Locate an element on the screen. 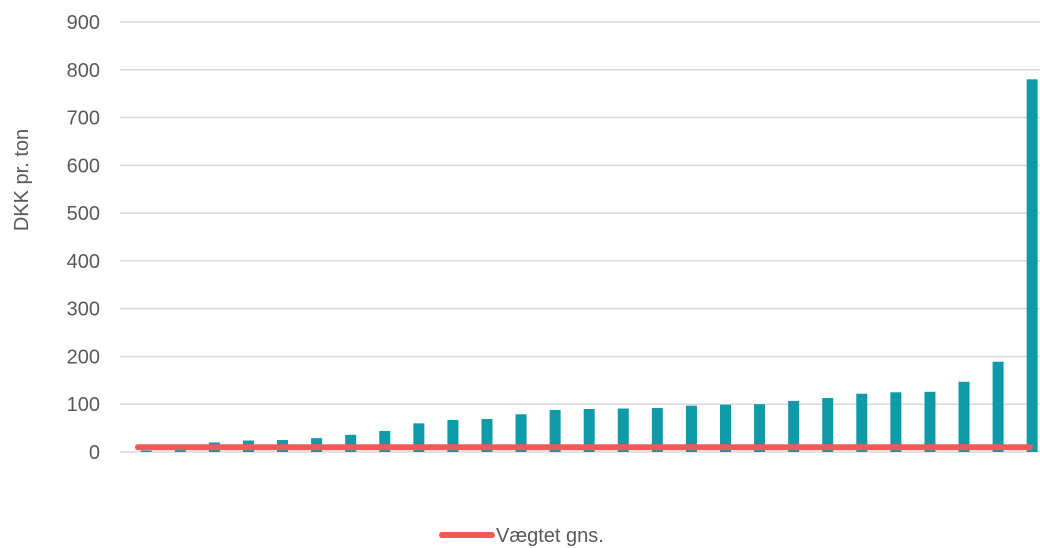  y-axis-title: DKK pr. ton is located at coordinates (22, 180).